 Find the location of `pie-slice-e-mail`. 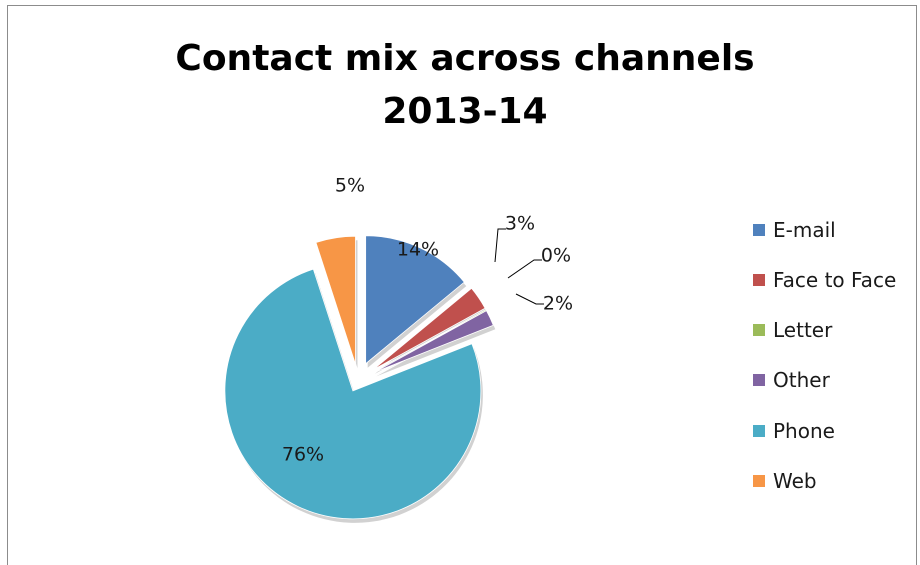

pie-slice-e-mail is located at coordinates (415, 300).